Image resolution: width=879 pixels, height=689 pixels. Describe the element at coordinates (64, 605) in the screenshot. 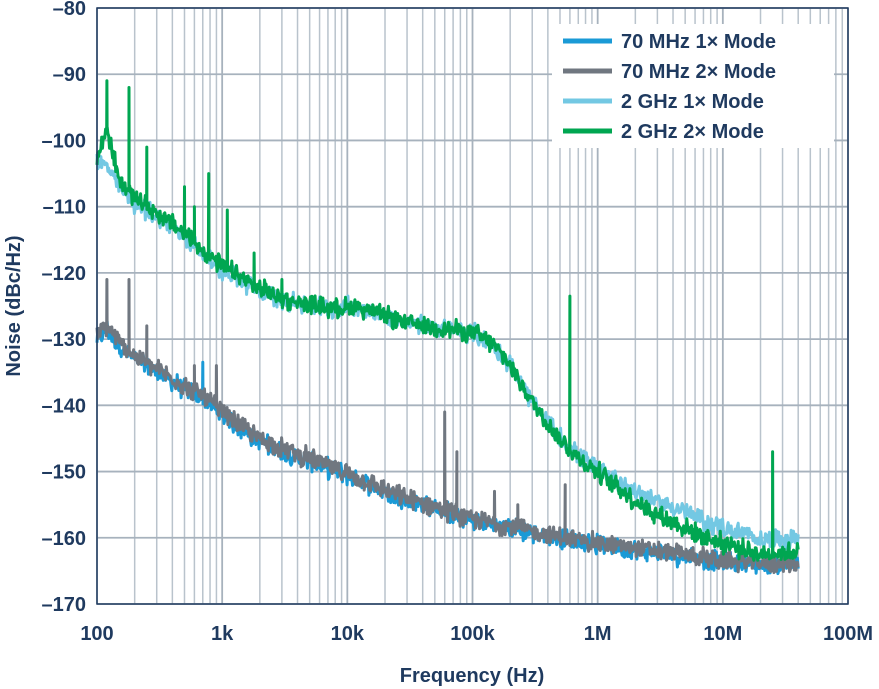

I see `y-tick-label: –170` at that location.